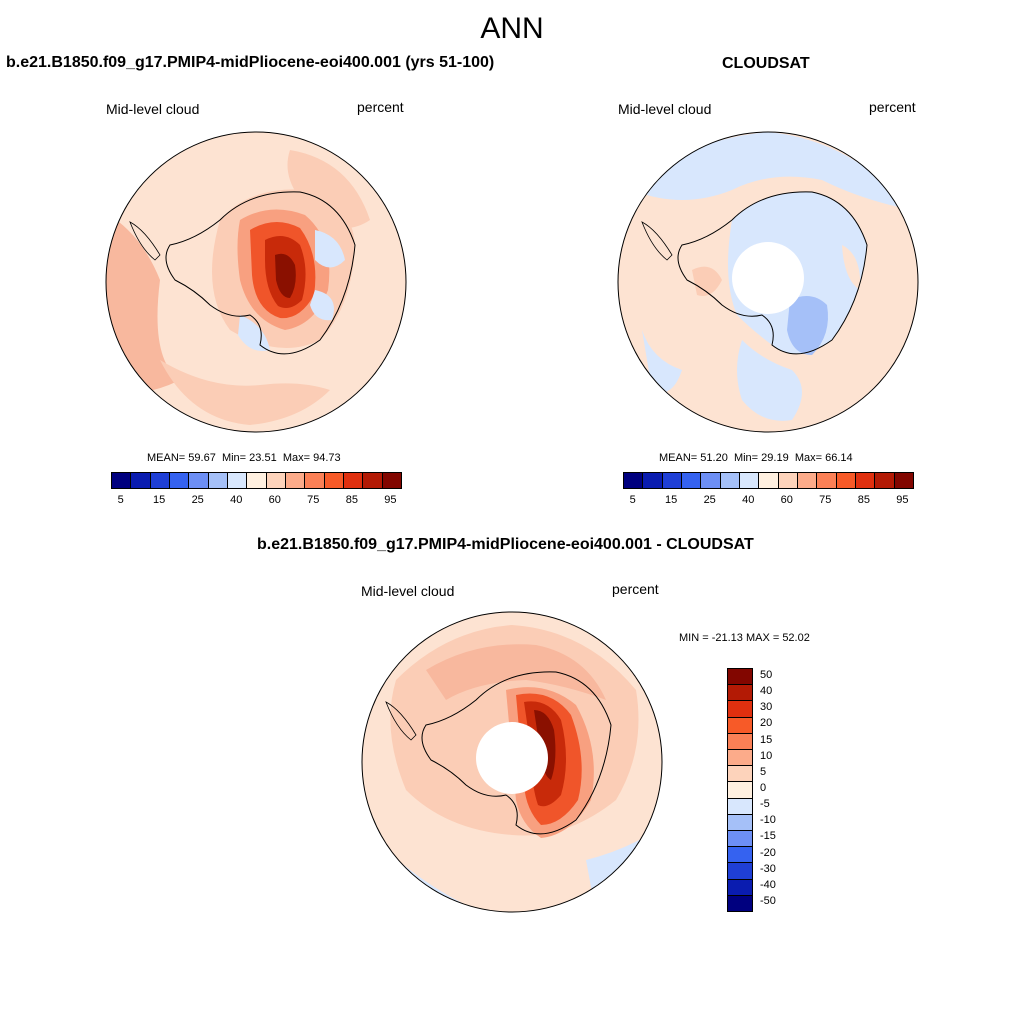 The height and width of the screenshot is (1024, 1024). What do you see at coordinates (768, 282) in the screenshot?
I see `panel-2-polar-map` at bounding box center [768, 282].